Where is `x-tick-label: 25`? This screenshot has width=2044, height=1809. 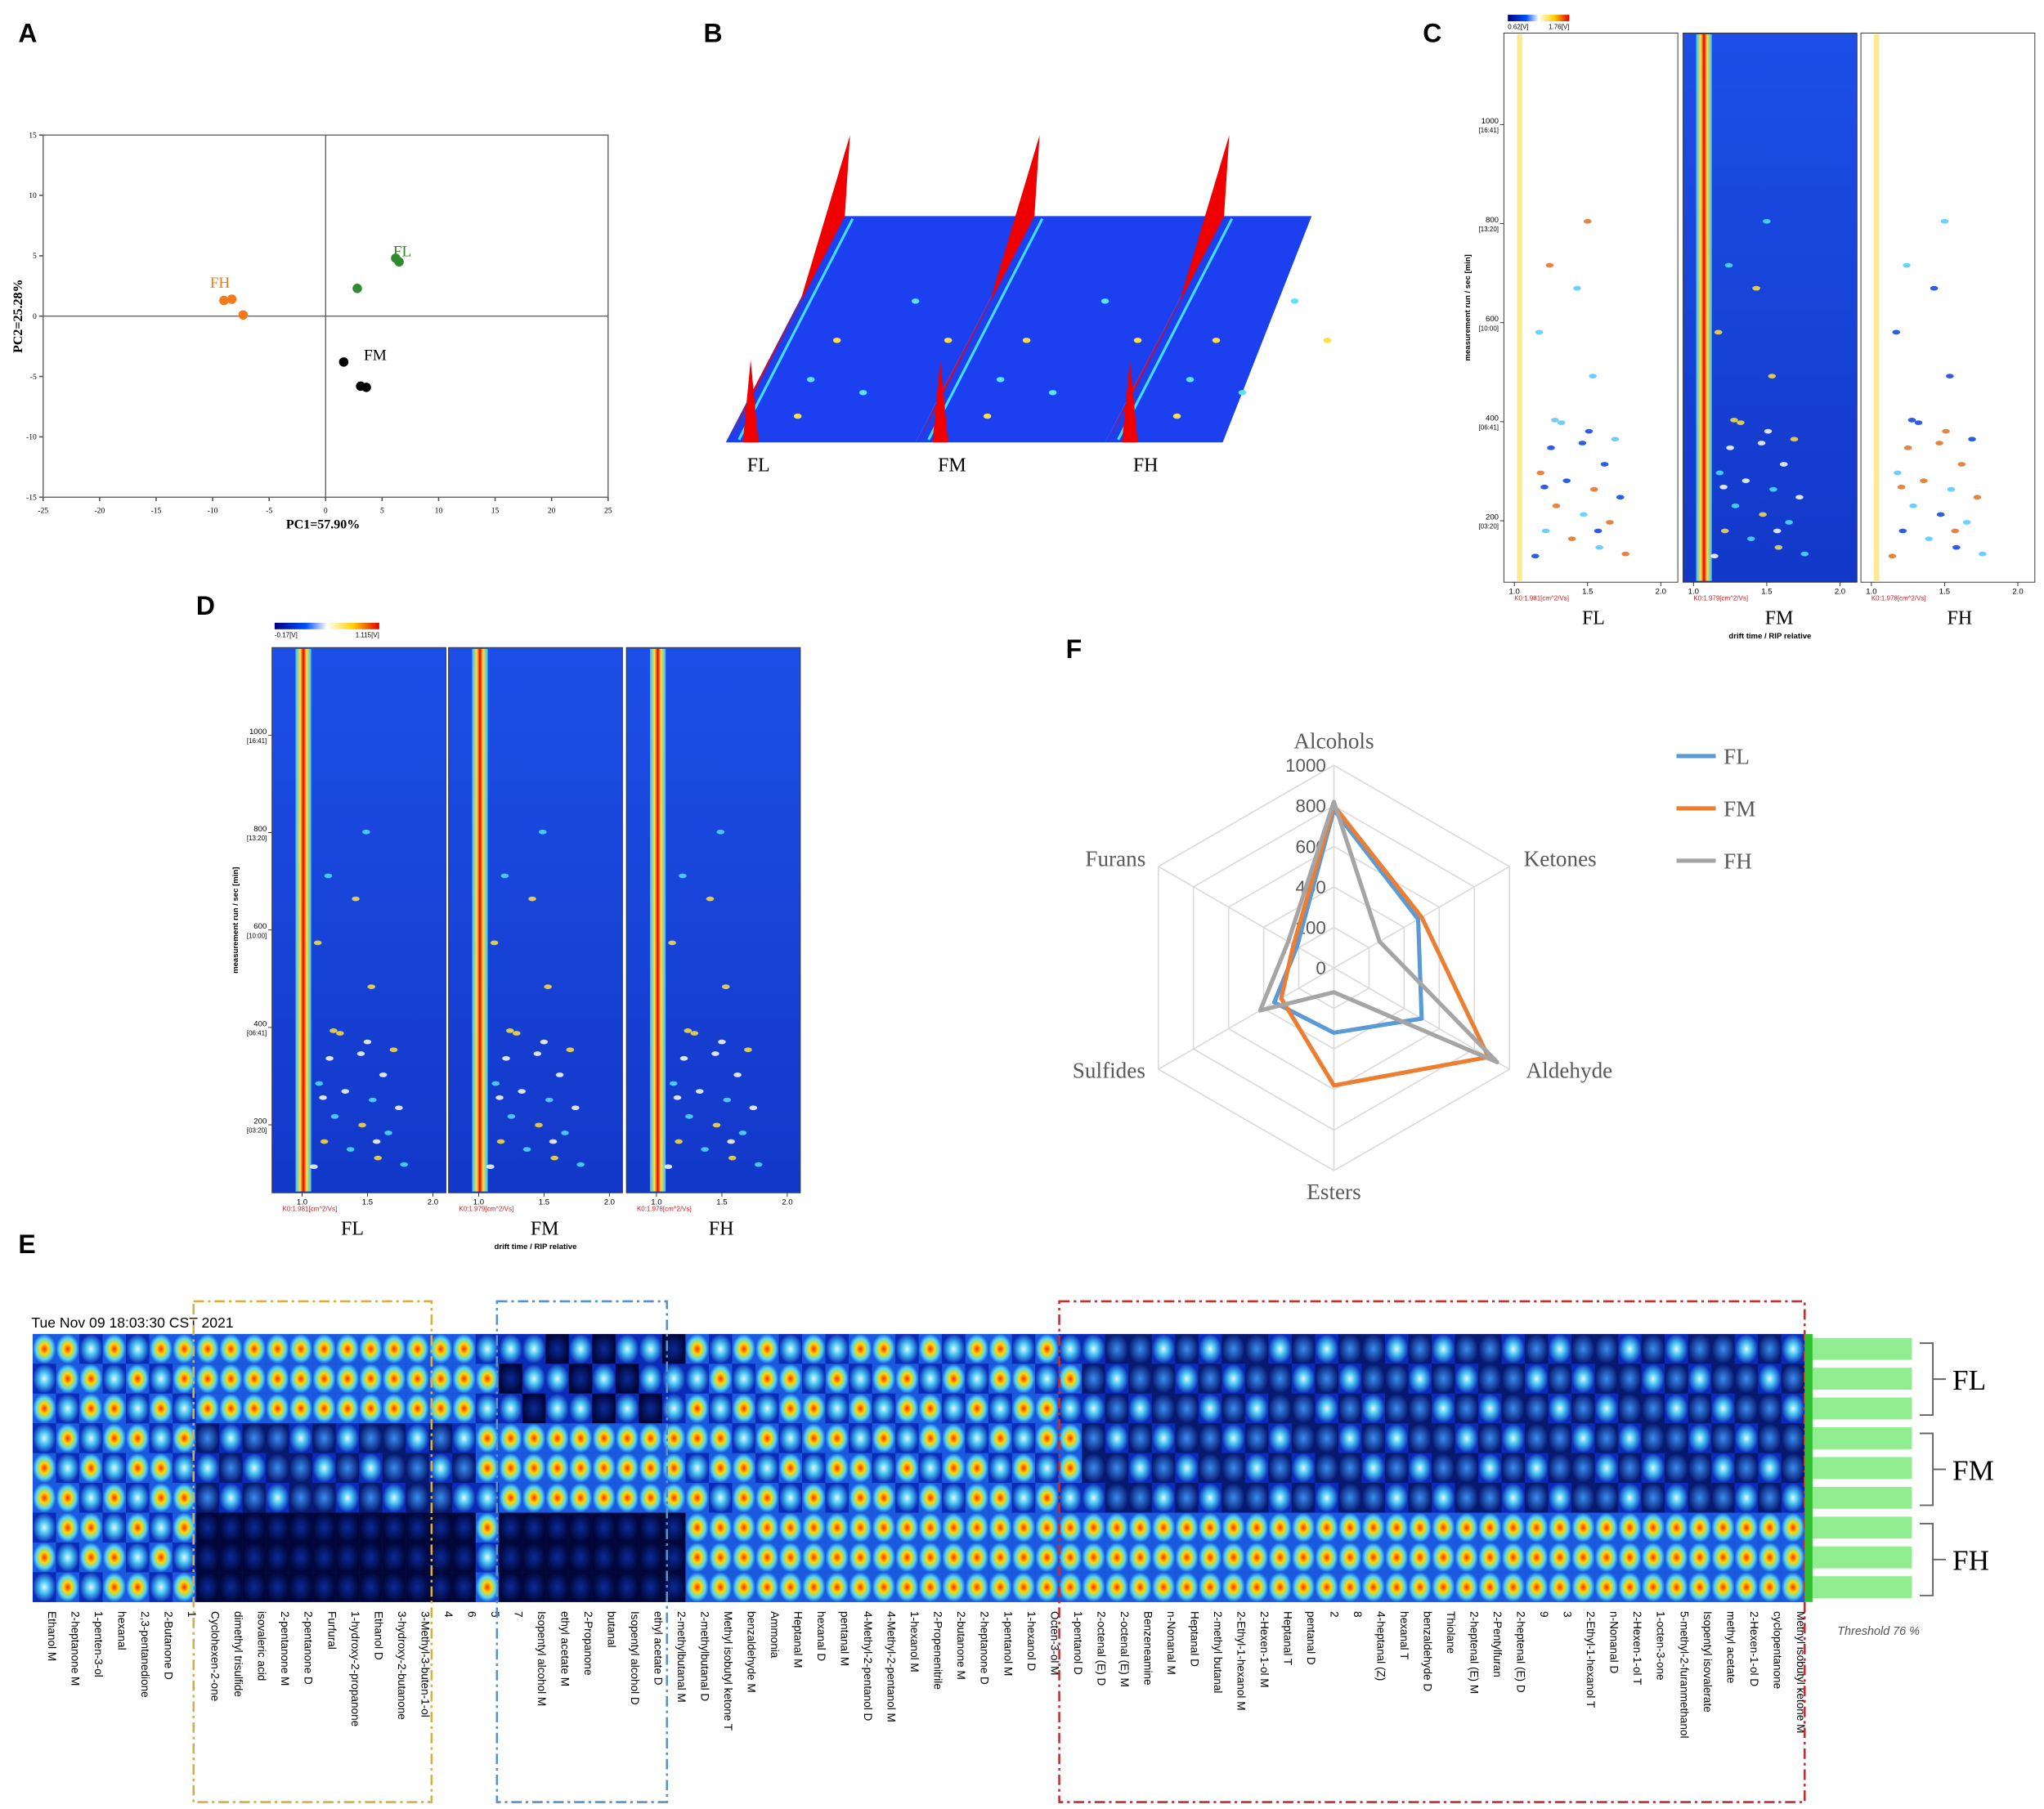 x-tick-label: 25 is located at coordinates (608, 511).